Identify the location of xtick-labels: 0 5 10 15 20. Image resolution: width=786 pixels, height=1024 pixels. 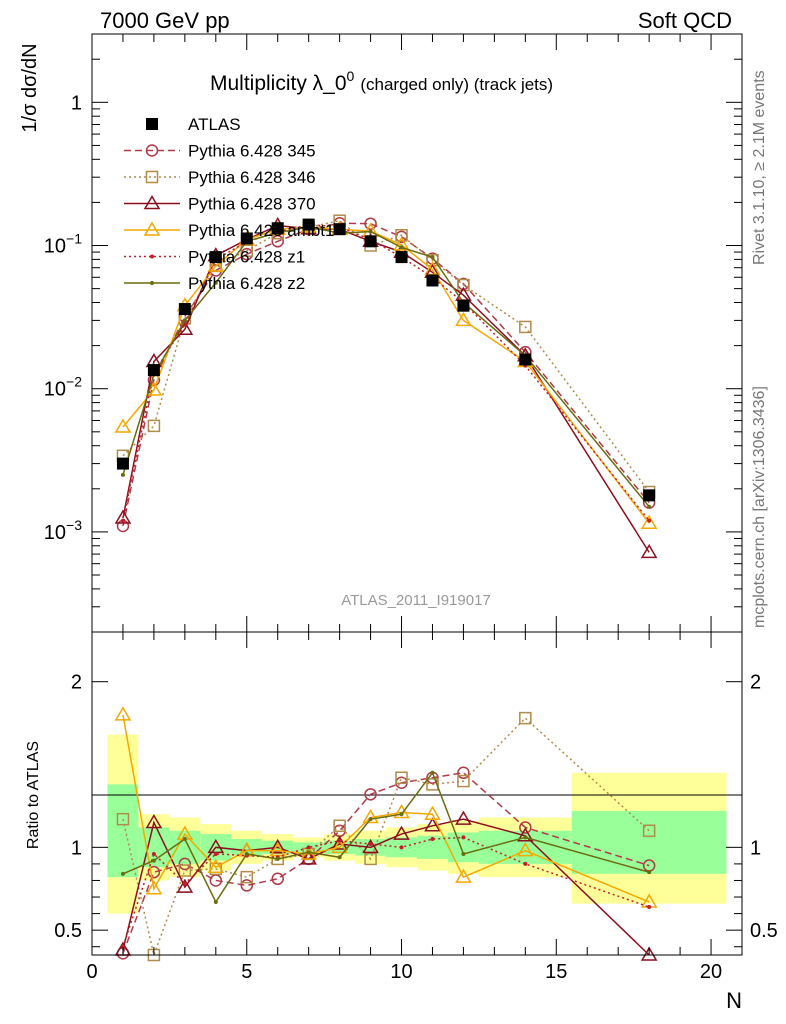
(404, 972).